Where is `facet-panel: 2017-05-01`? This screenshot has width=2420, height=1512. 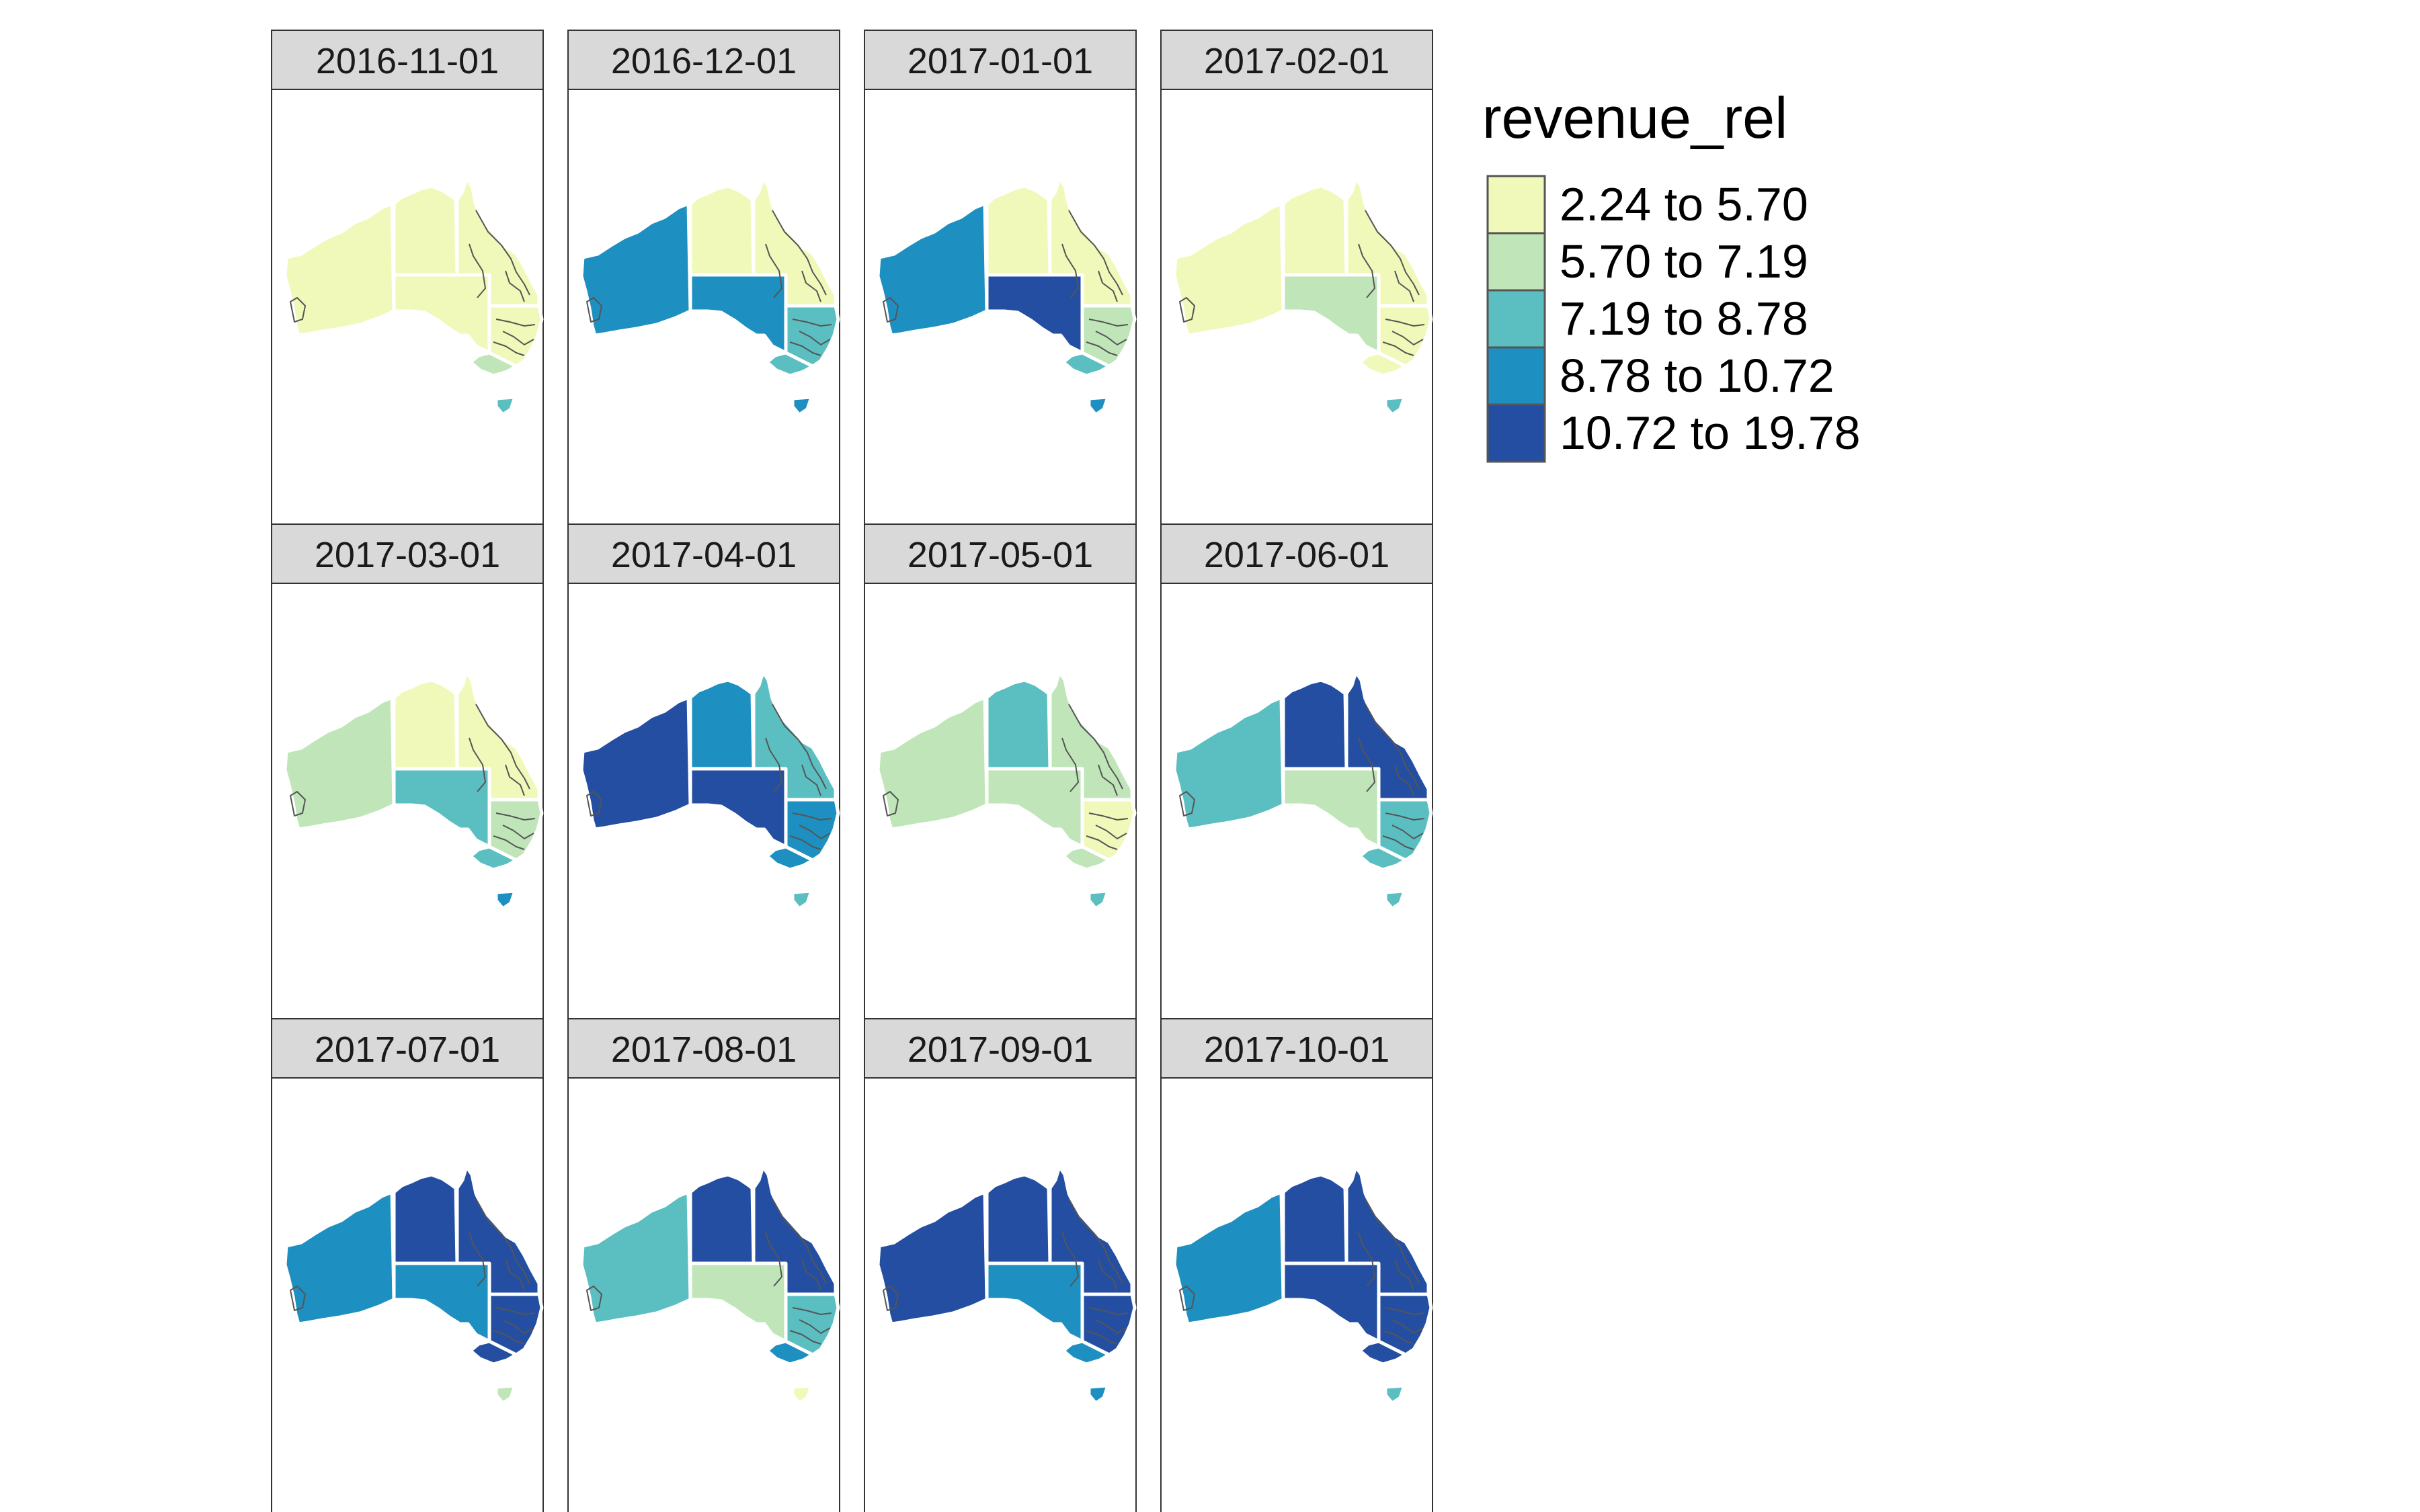
facet-panel: 2017-05-01 is located at coordinates (1001, 788).